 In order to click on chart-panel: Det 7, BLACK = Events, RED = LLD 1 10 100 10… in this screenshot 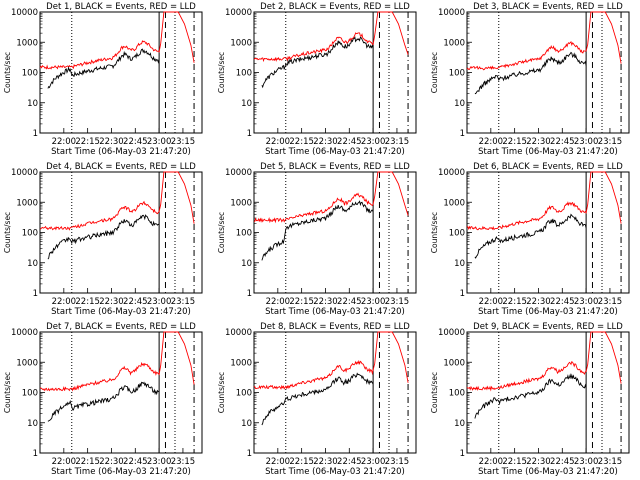, I will do `click(103, 399)`.